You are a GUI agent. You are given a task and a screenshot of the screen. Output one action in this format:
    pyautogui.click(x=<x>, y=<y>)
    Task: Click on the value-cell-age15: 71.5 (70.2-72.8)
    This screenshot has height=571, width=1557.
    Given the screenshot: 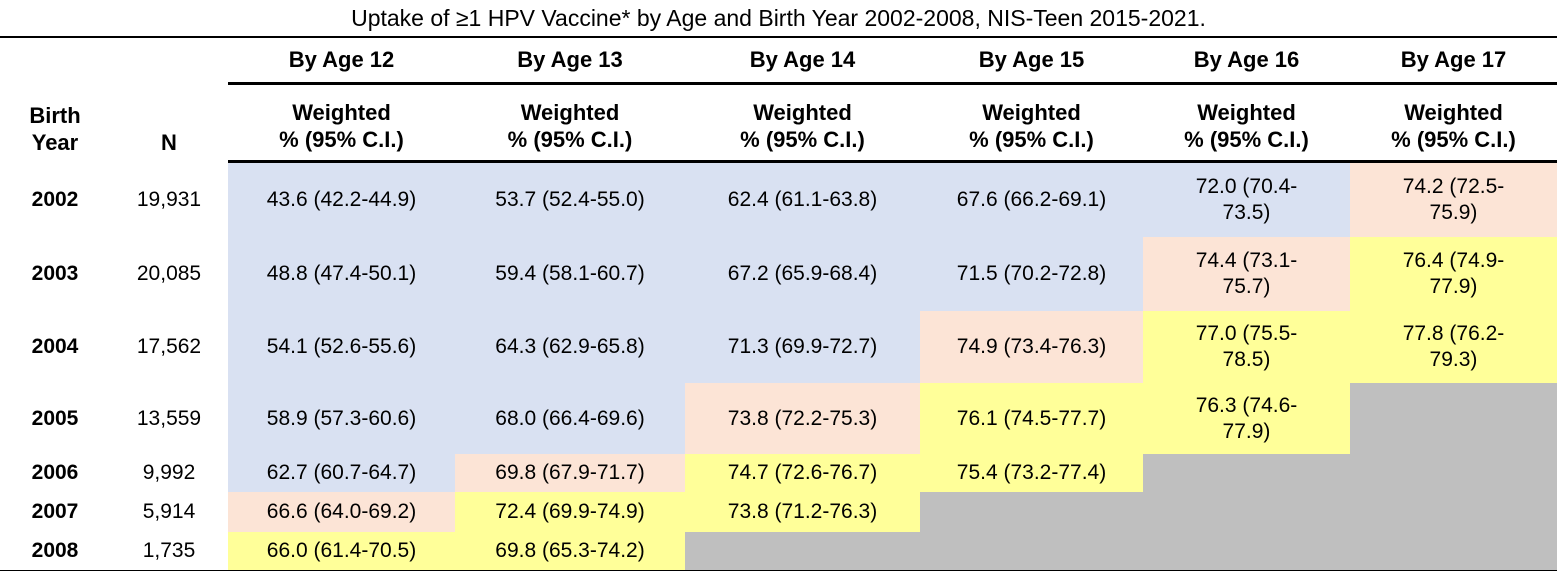 What is the action you would take?
    pyautogui.click(x=1031, y=274)
    